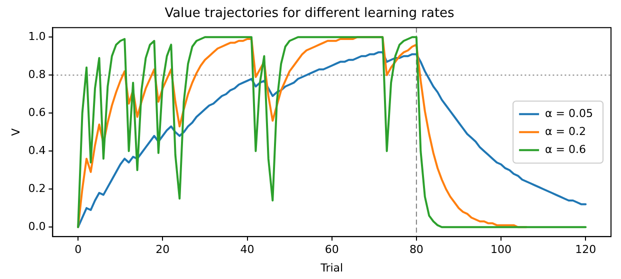  I want to click on y-tick-label: 1.0, so click(37, 36).